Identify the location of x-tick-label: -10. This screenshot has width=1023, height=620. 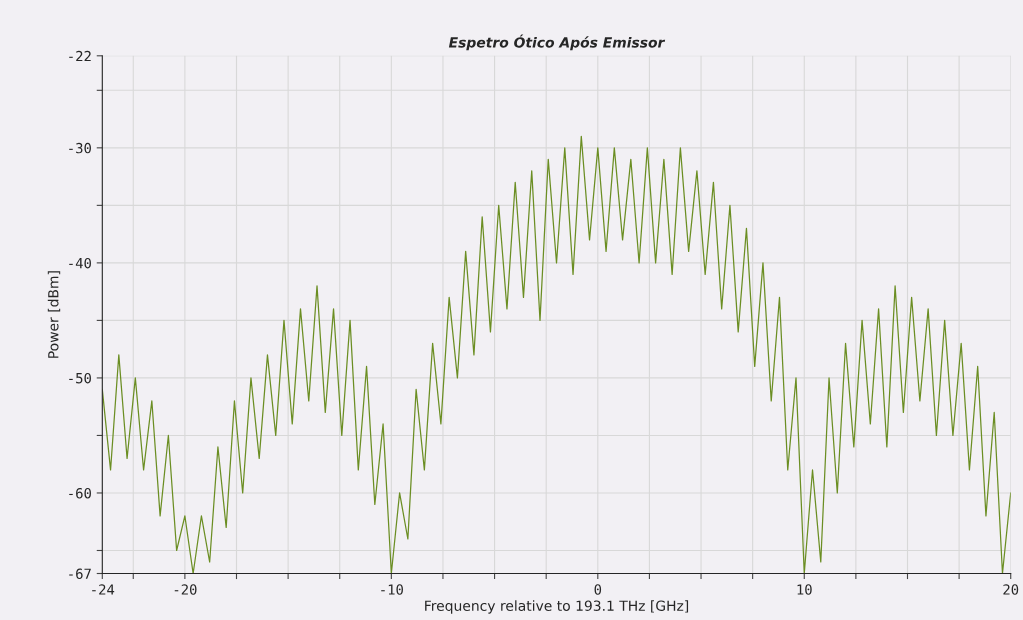
(392, 589).